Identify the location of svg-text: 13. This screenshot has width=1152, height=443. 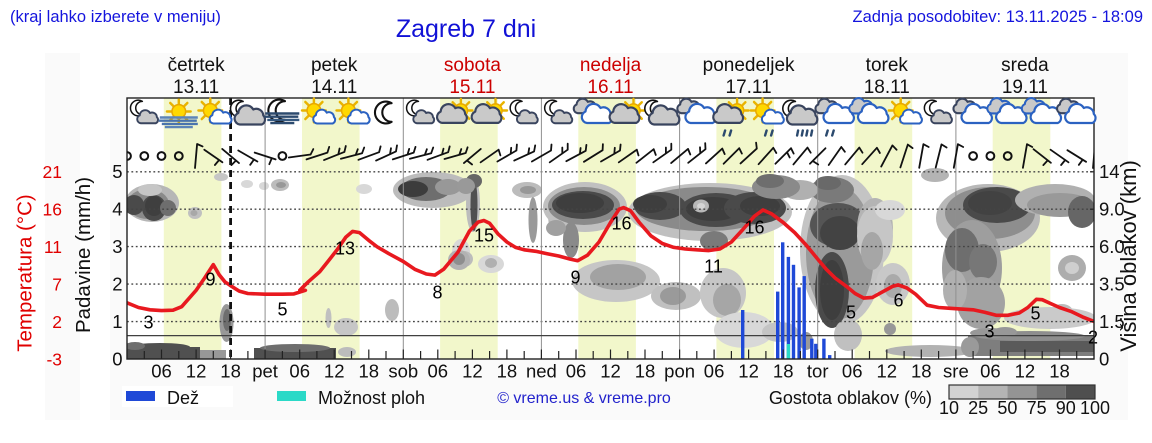
(345, 249).